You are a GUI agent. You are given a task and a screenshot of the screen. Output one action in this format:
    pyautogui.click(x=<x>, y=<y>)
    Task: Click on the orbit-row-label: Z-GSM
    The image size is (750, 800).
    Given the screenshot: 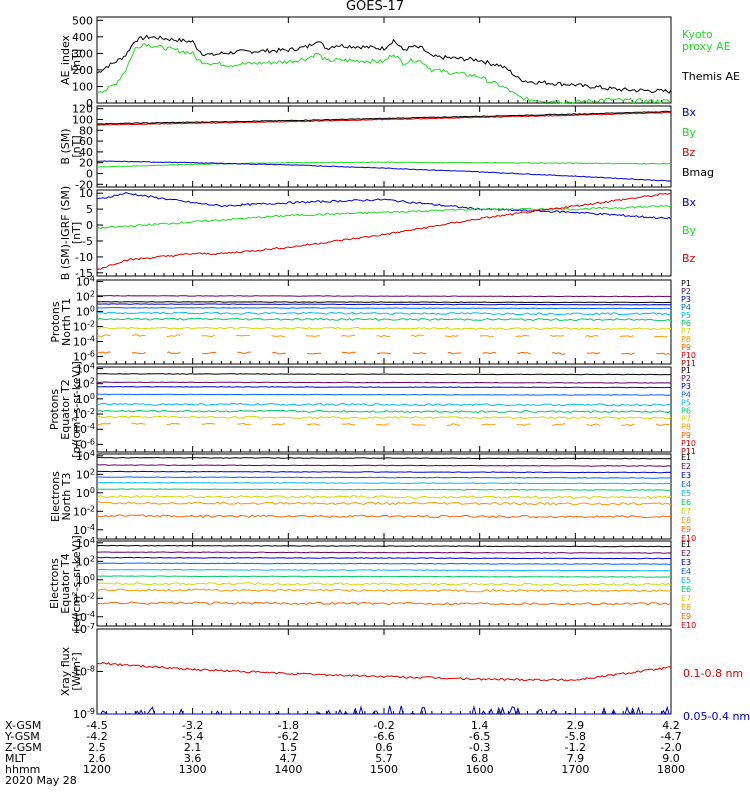 What is the action you would take?
    pyautogui.click(x=23, y=747)
    